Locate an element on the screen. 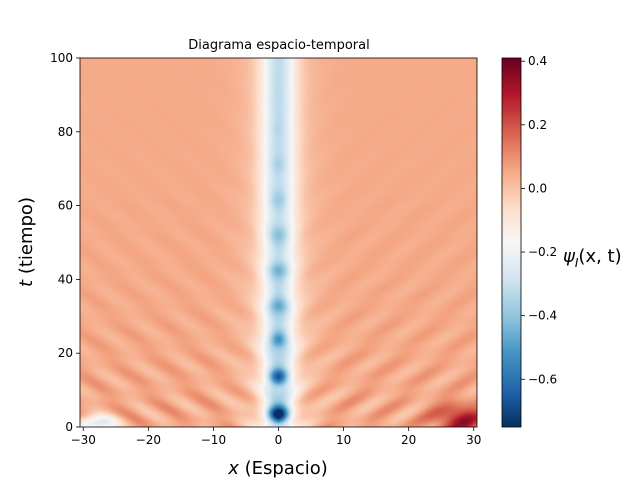 The image size is (640, 480). x-tick-label: 30 is located at coordinates (473, 440).